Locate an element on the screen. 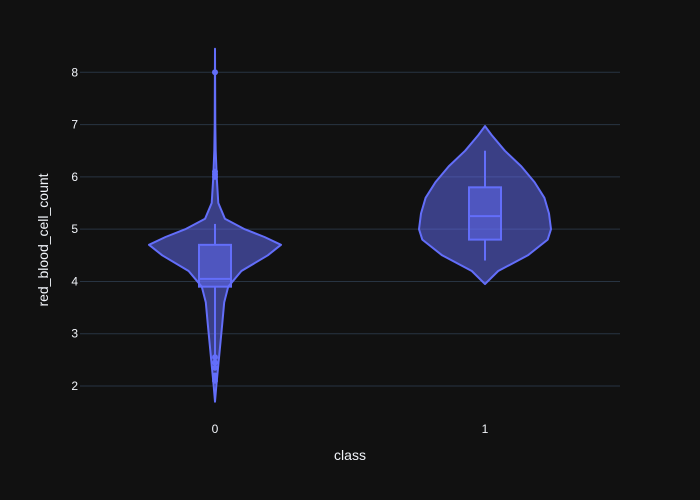  y-tick-label-3: 3 is located at coordinates (74, 334).